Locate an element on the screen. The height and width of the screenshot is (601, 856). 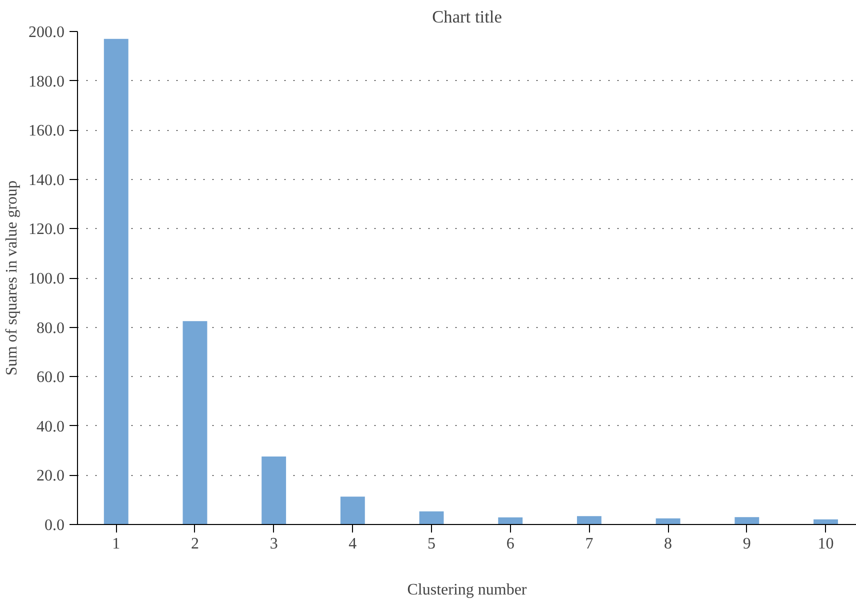
y-tick-label: 100.0 is located at coordinates (46, 279).